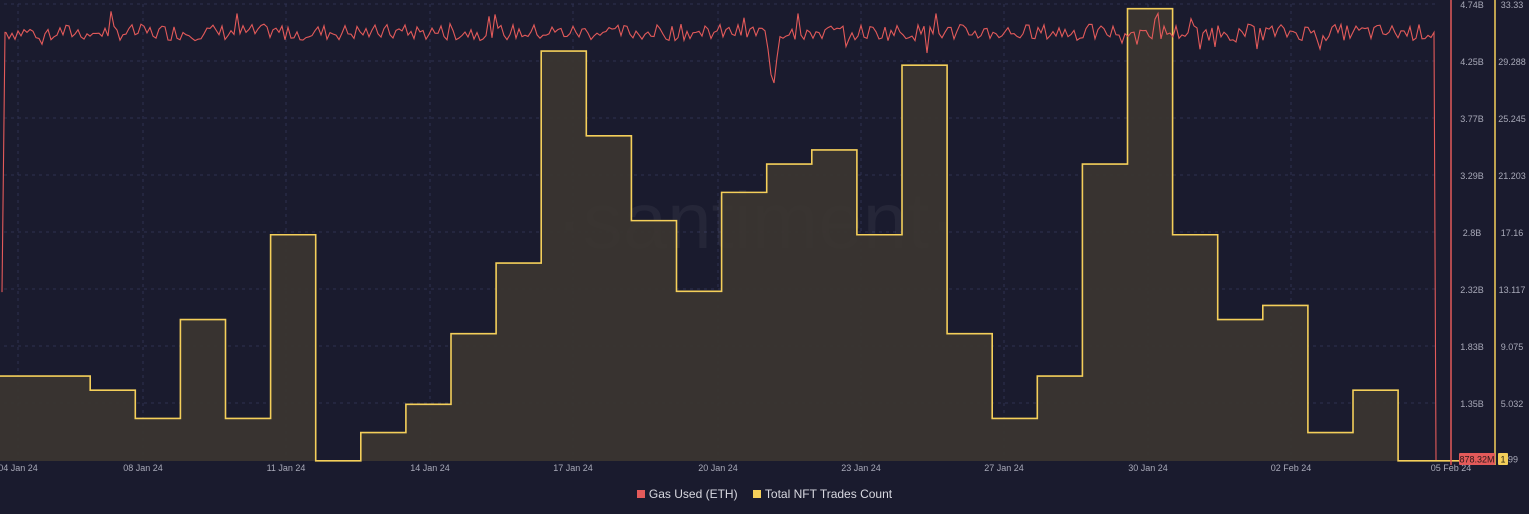 The height and width of the screenshot is (514, 1529). Describe the element at coordinates (756, 494) in the screenshot. I see `nft-swatch-icon` at that location.